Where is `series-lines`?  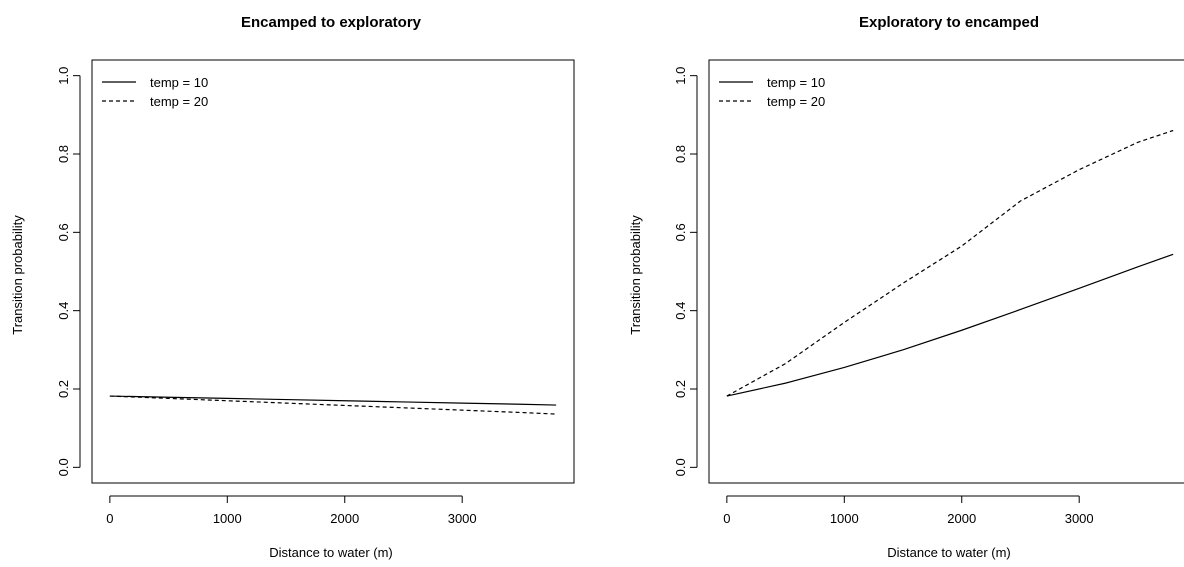
series-lines is located at coordinates (333, 405).